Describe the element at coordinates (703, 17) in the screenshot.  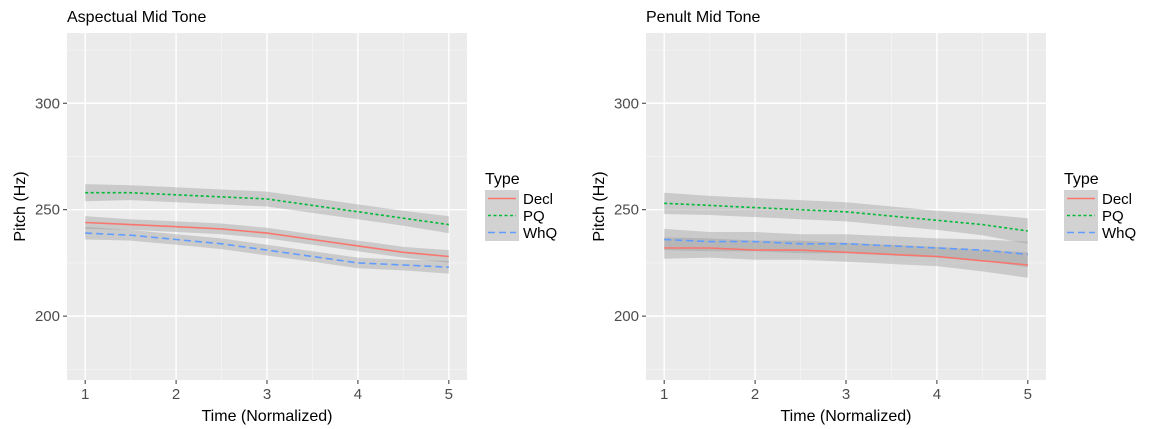
I see `chart-title: Penult Mid Tone` at that location.